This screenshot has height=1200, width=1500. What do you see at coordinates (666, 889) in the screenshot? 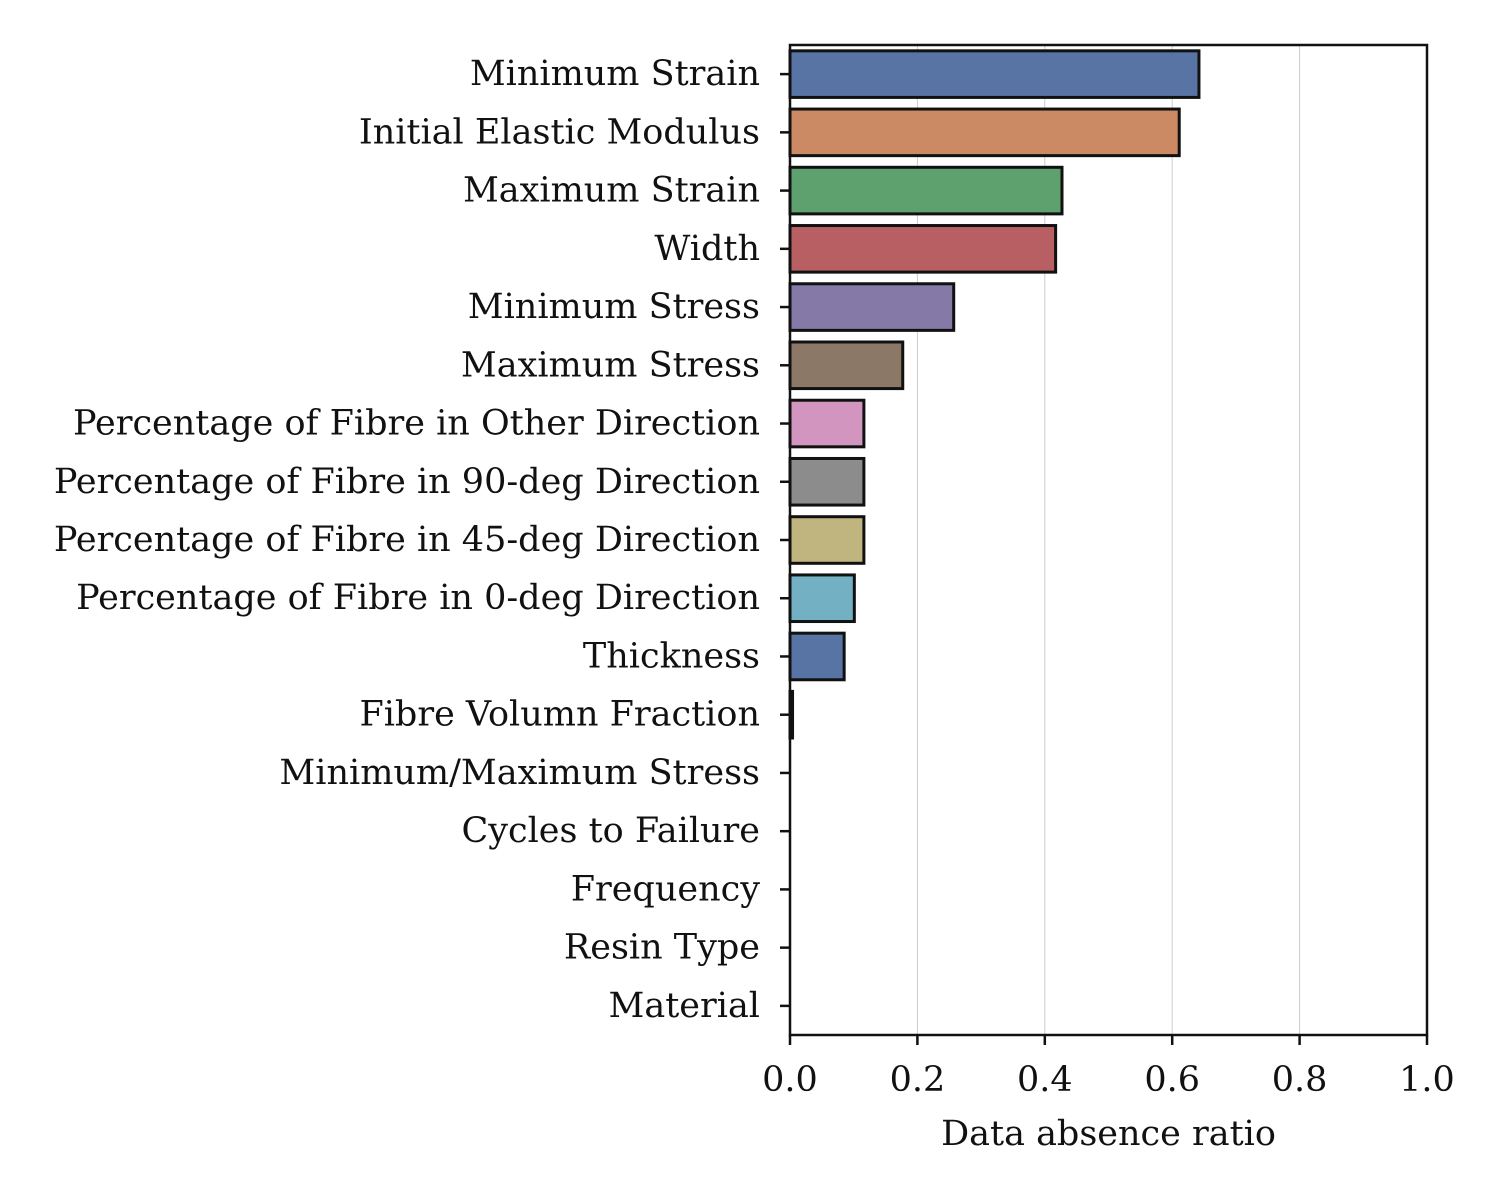
I see `y-tick-label: Frequency` at bounding box center [666, 889].